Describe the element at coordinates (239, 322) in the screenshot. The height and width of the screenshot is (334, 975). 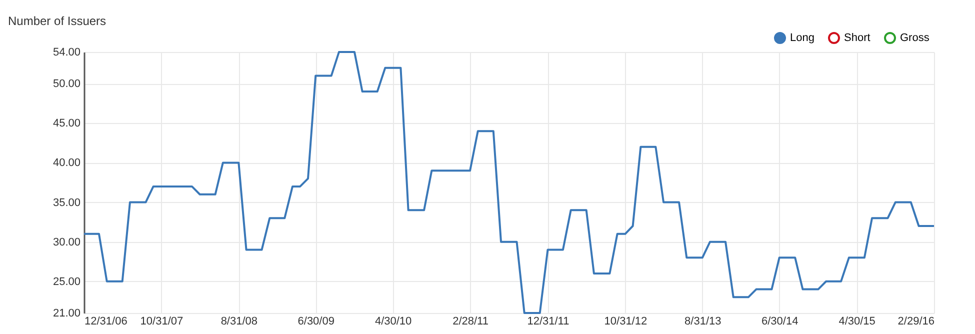
I see `x-tick-label: 8/31/08` at that location.